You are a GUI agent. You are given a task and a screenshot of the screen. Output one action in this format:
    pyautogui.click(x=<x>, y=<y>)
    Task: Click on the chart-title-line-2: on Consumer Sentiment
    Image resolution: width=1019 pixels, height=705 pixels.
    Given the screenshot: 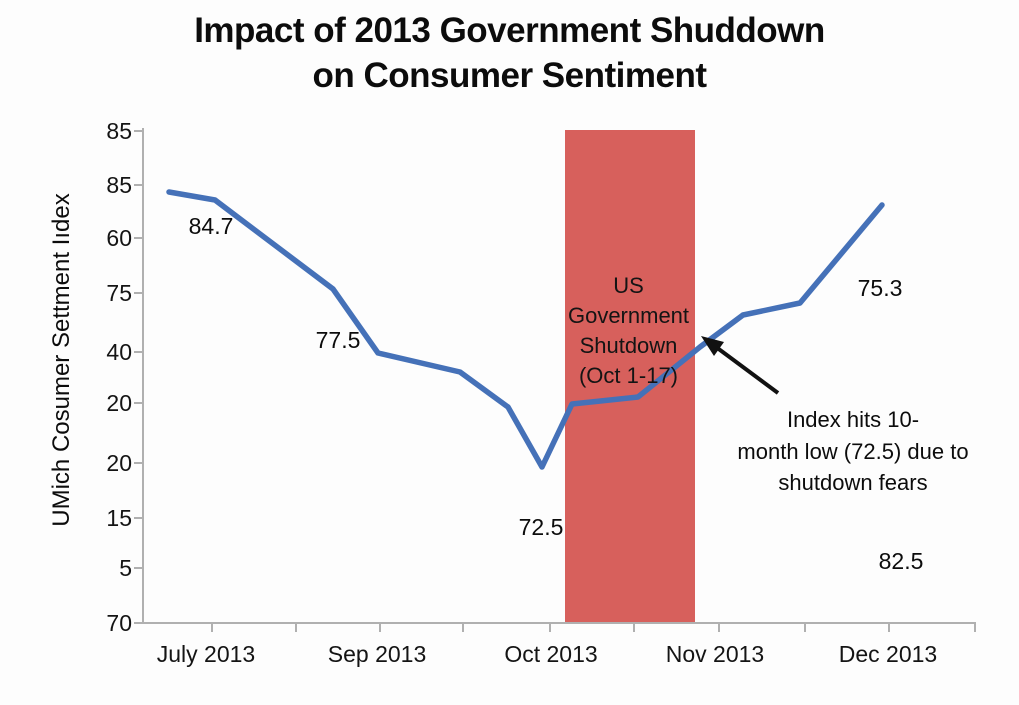 What is the action you would take?
    pyautogui.click(x=509, y=75)
    